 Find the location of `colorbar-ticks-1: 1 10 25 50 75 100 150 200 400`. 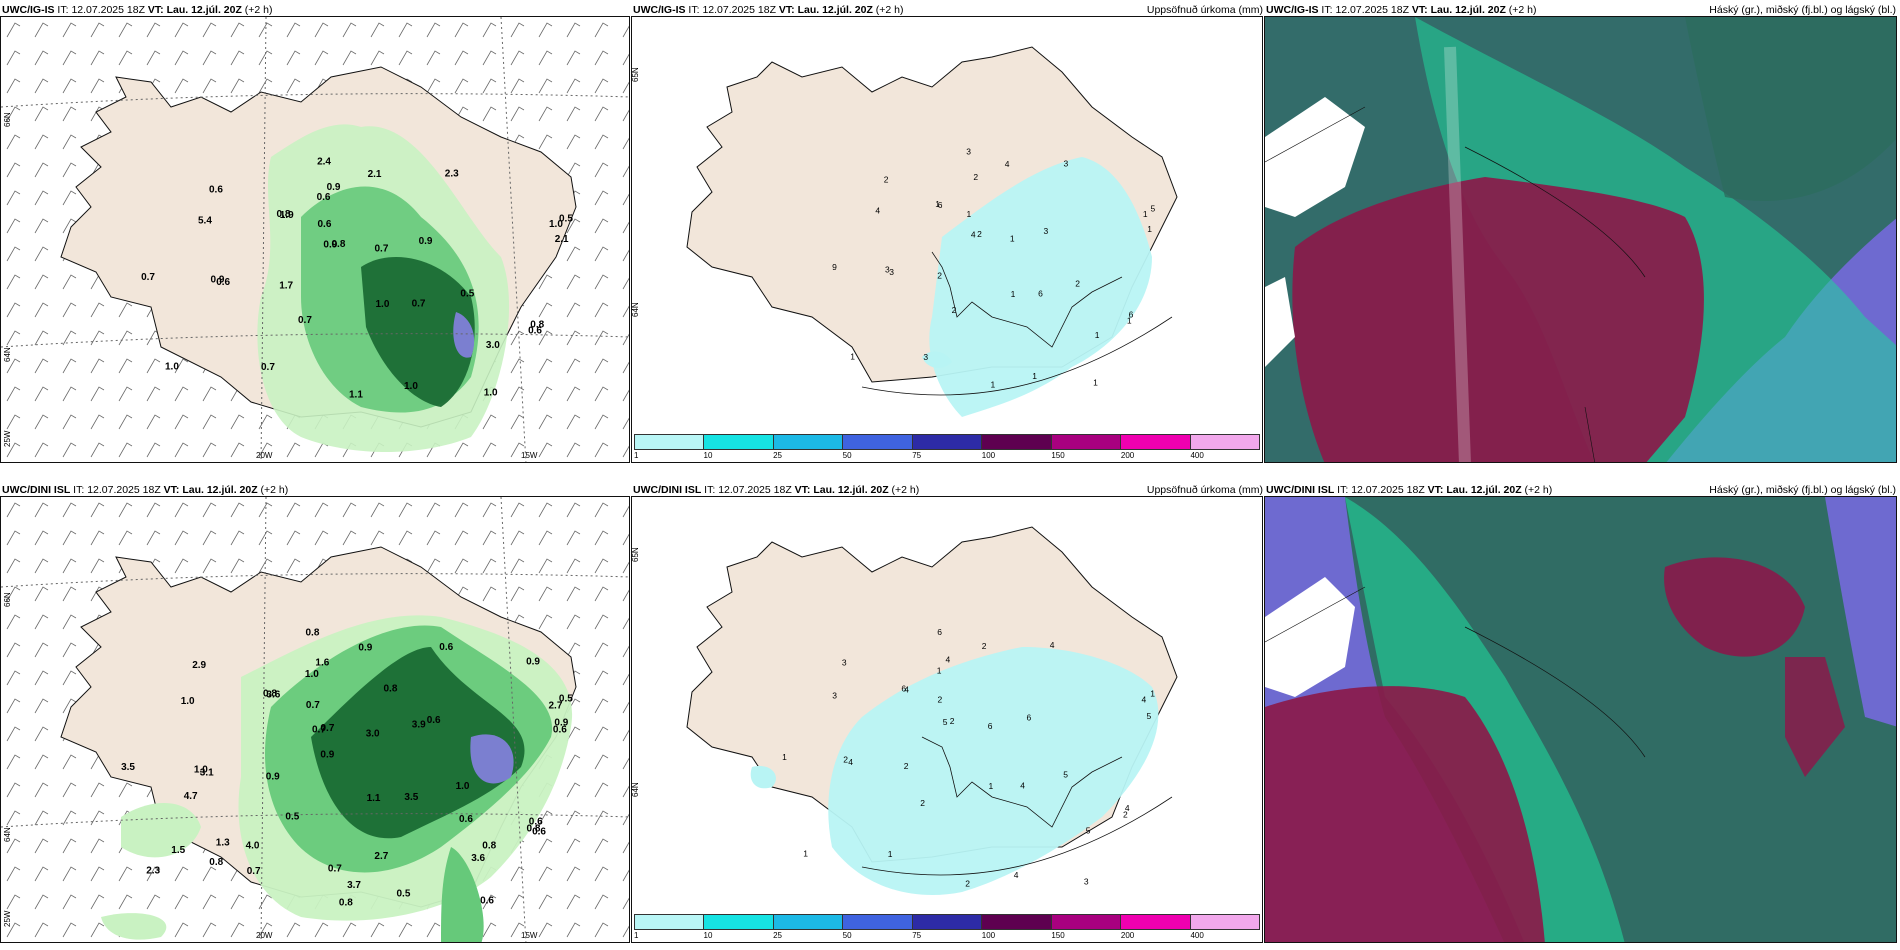

colorbar-ticks-1: 1 10 25 50 75 100 150 200 400 is located at coordinates (947, 456).